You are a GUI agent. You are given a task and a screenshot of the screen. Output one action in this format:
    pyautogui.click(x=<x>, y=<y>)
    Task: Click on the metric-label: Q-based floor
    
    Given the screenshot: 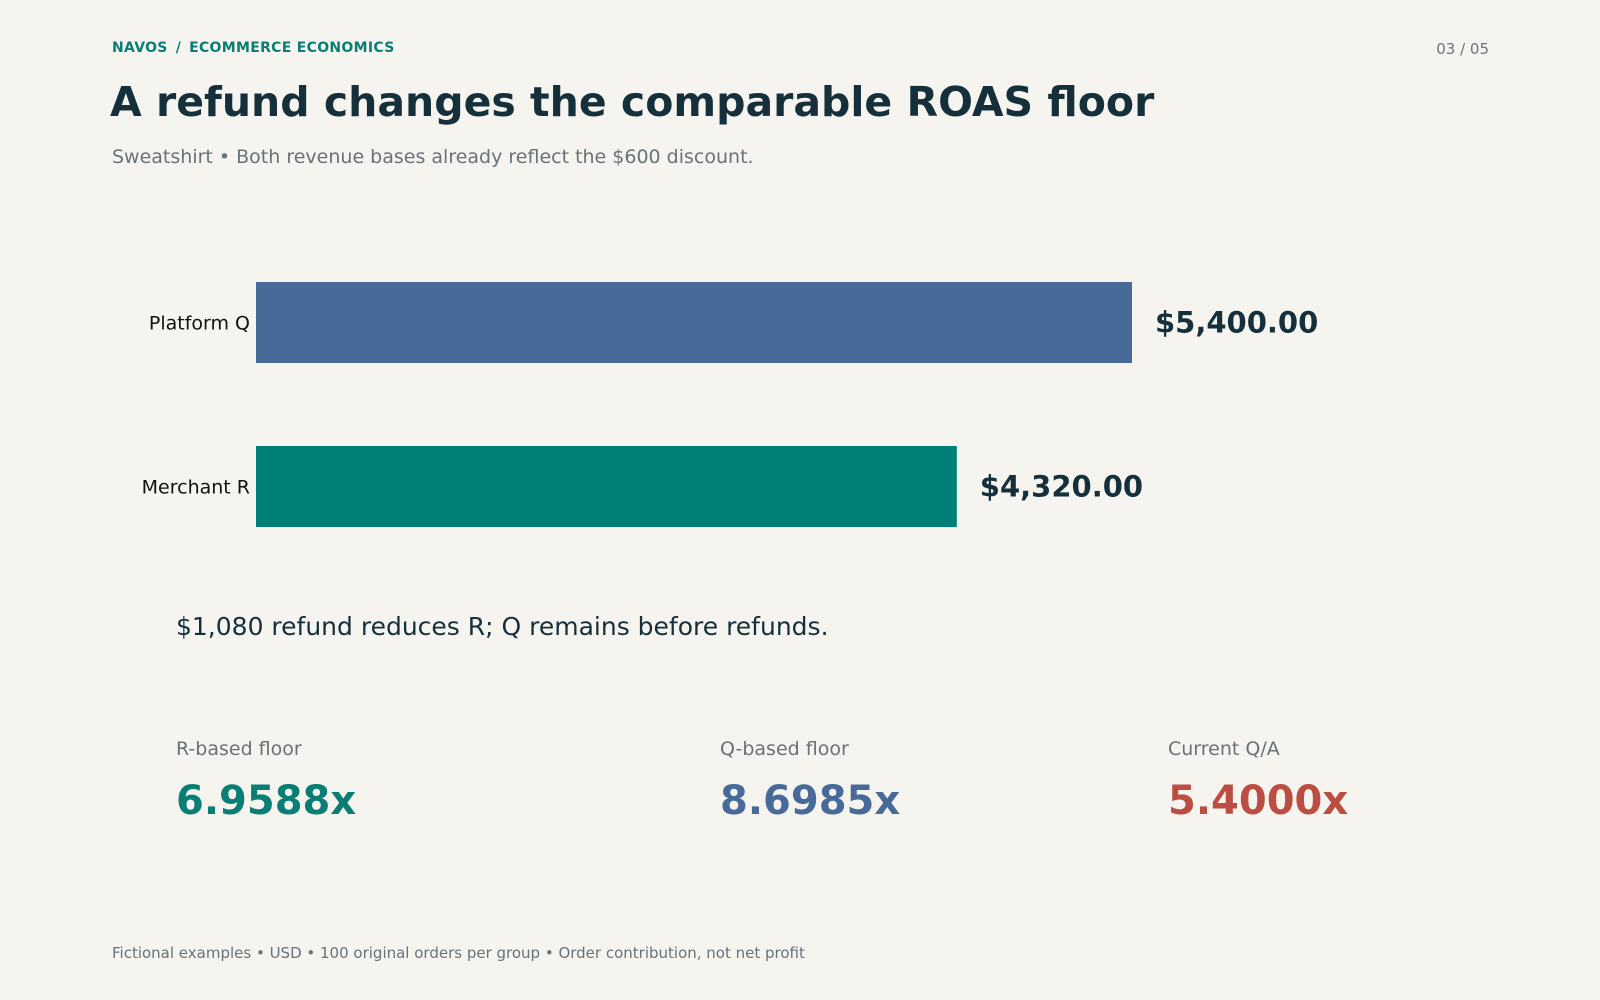 What is the action you would take?
    pyautogui.click(x=784, y=749)
    